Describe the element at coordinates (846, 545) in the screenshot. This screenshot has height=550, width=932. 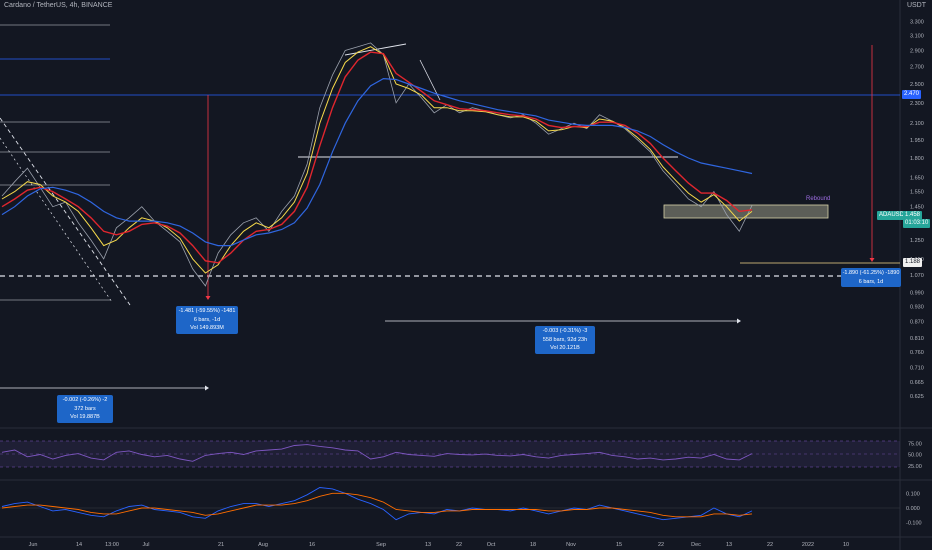
I see `time-tick-label: 10` at that location.